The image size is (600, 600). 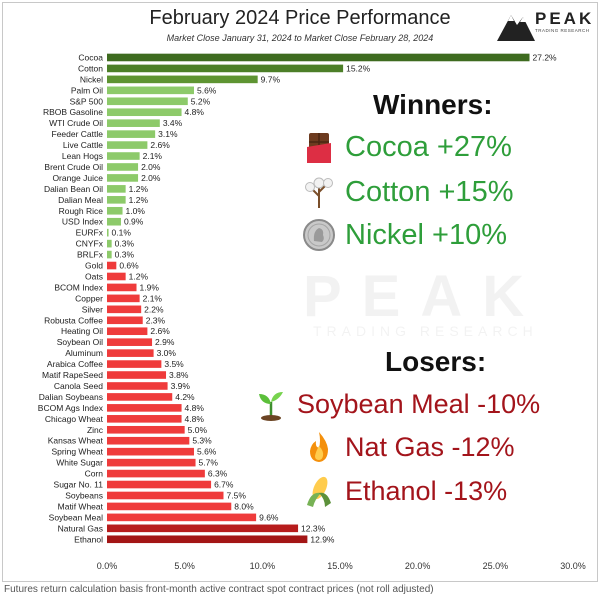 I want to click on data-label: 8.0%, so click(x=244, y=506).